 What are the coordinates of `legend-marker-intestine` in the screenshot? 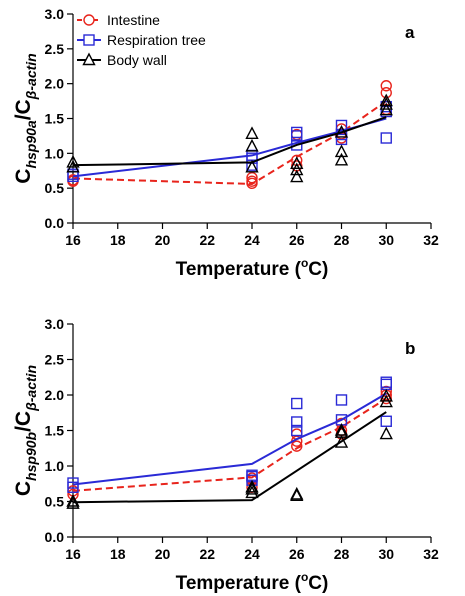 It's located at (89, 20).